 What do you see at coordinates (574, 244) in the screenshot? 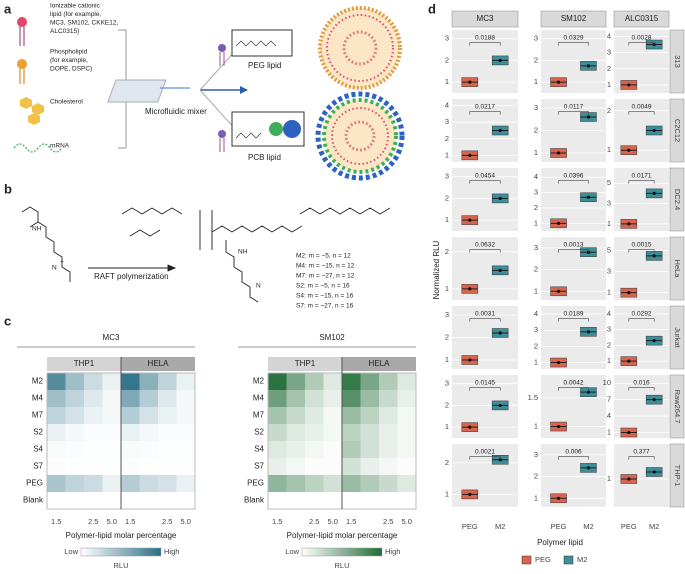
I see `p-value: 0.0013` at bounding box center [574, 244].